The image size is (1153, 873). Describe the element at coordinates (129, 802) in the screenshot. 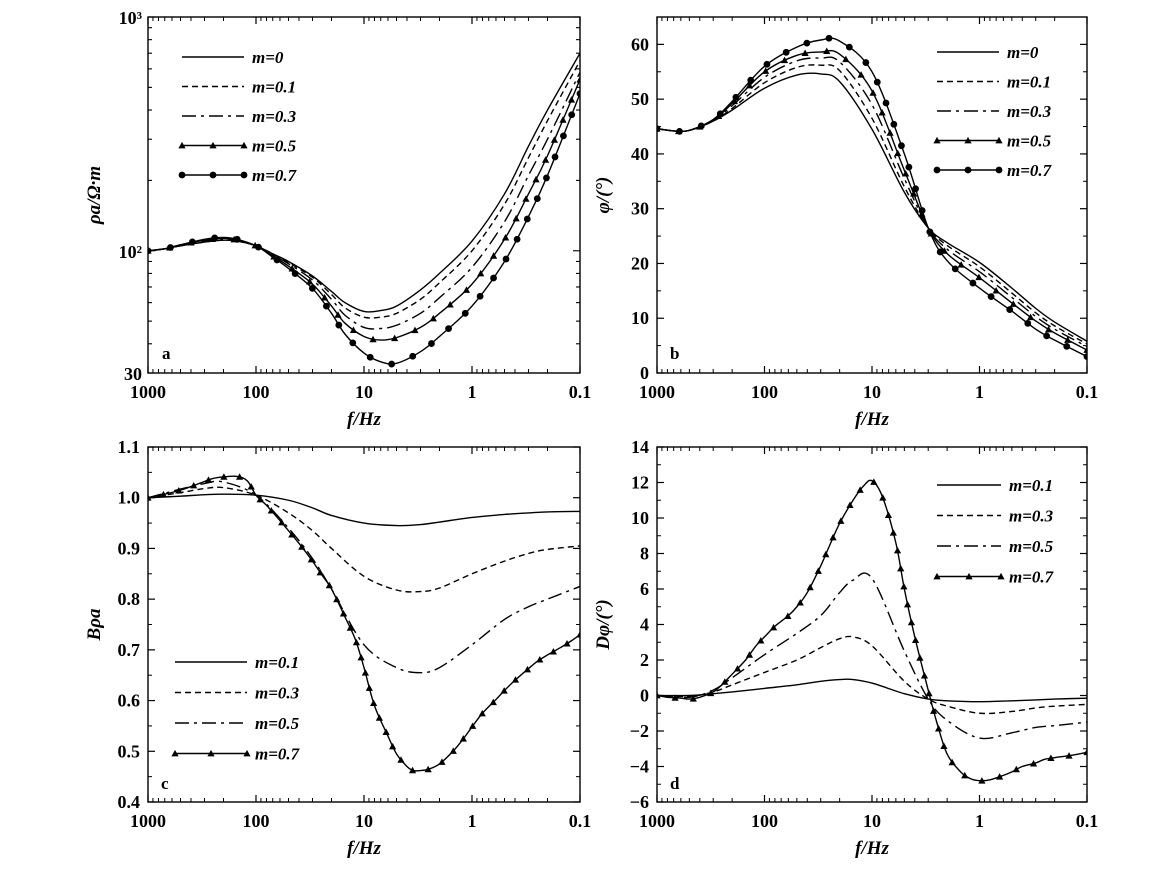

I see `y-tick-label: 0.4` at that location.